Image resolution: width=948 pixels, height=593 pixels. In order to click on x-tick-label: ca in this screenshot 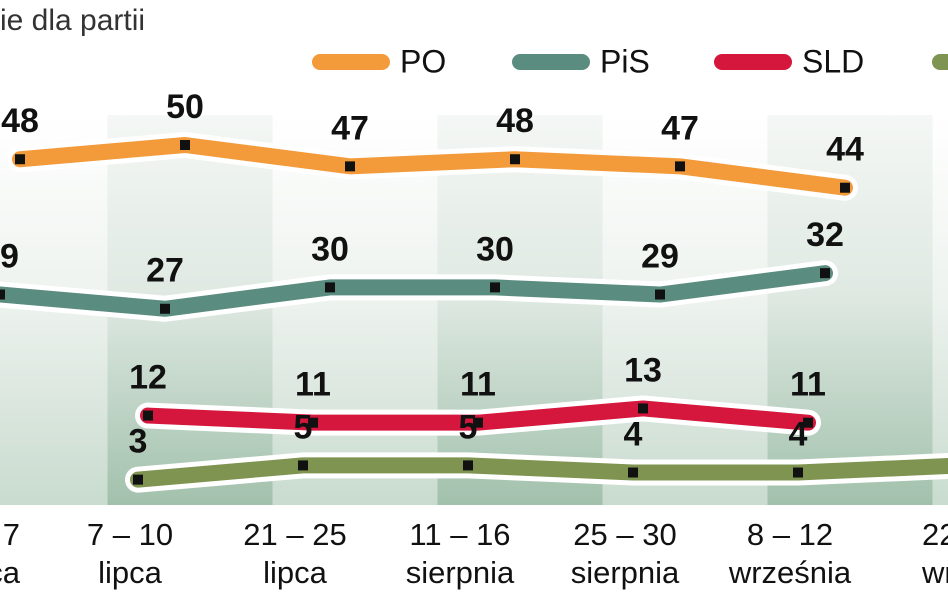, I will do `click(10, 572)`.